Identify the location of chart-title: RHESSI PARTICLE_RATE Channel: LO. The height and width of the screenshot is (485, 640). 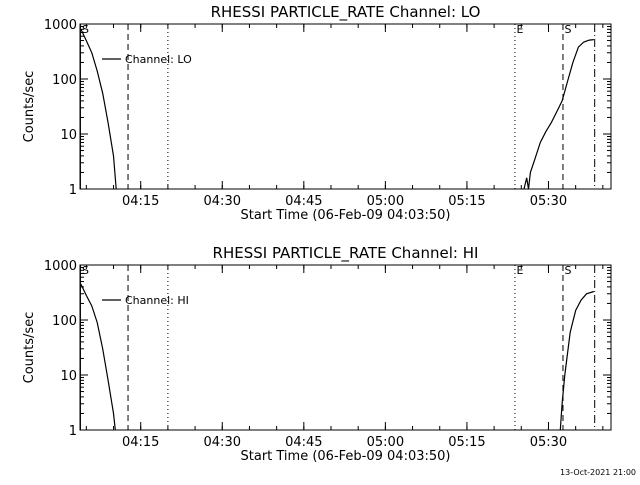
(346, 12).